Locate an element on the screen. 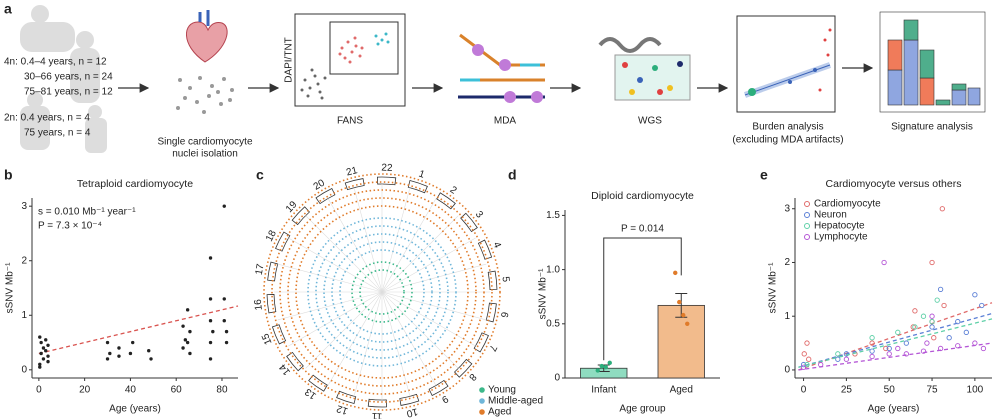 Image resolution: width=1000 pixels, height=419 pixels. panel-label: e is located at coordinates (764, 175).